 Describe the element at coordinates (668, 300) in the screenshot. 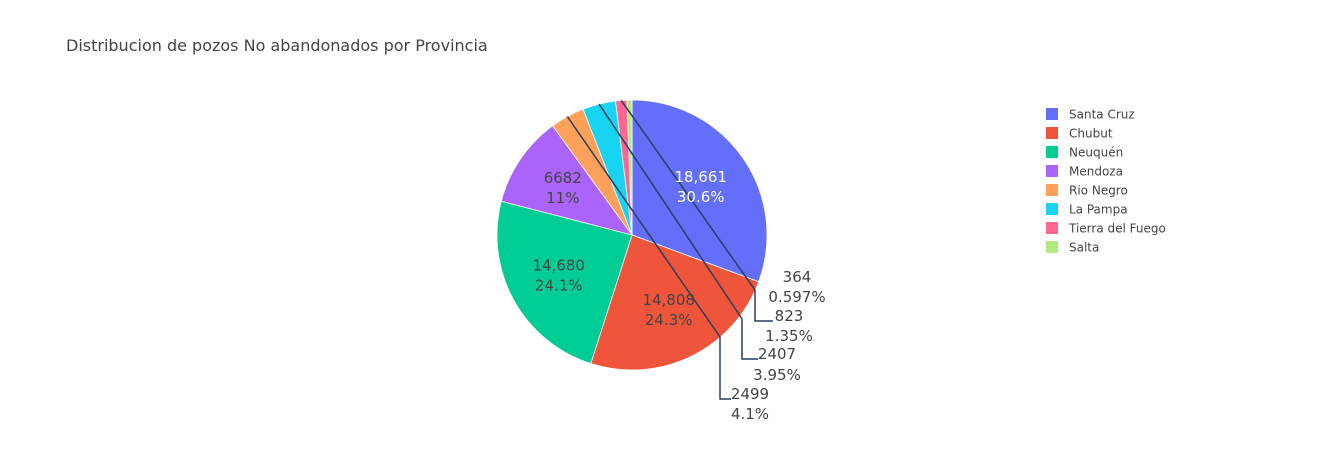

I see `slice-value-label-chubut: 14,808` at that location.